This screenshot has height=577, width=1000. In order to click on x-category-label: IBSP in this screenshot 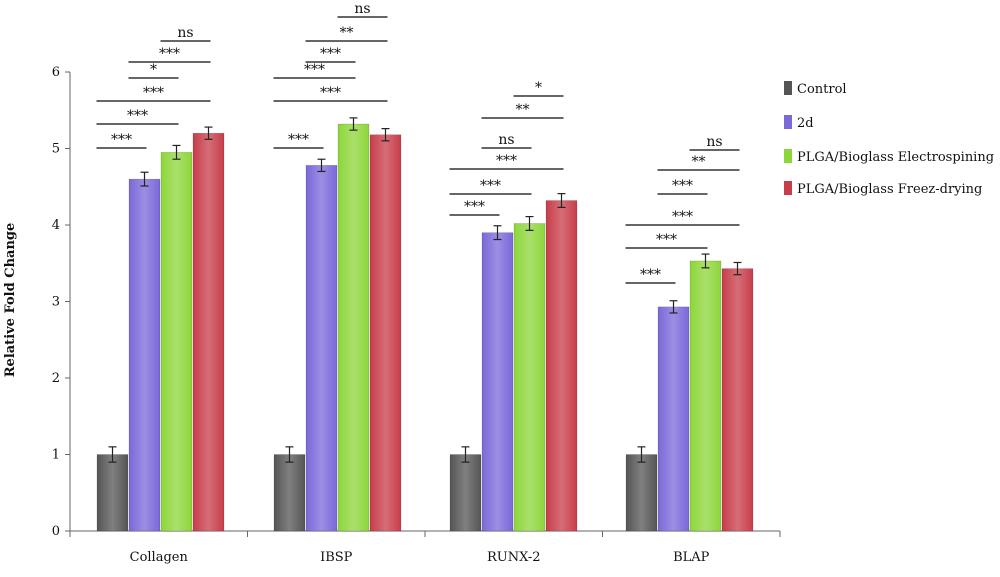, I will do `click(336, 557)`.